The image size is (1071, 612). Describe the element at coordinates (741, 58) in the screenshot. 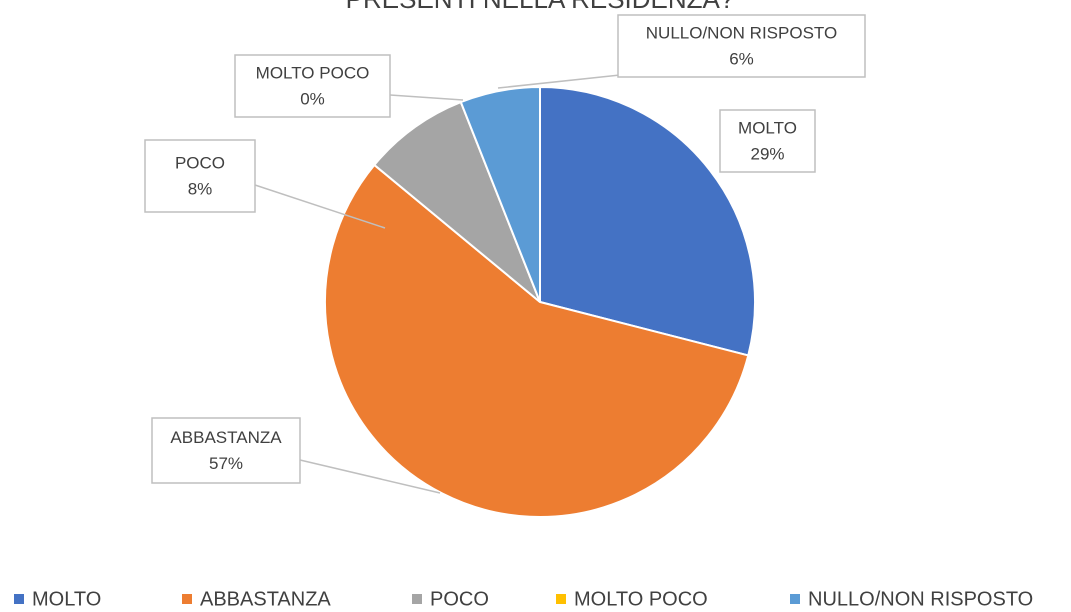

I see `data-label: 6%` at that location.